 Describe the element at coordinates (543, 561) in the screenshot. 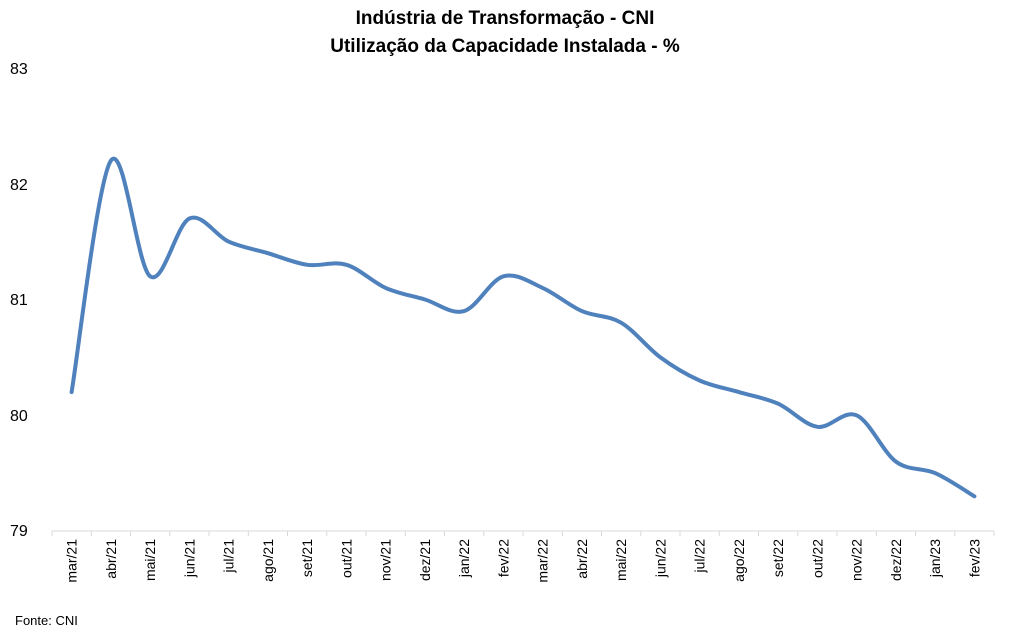

I see `x-tick-label: mar/22` at that location.